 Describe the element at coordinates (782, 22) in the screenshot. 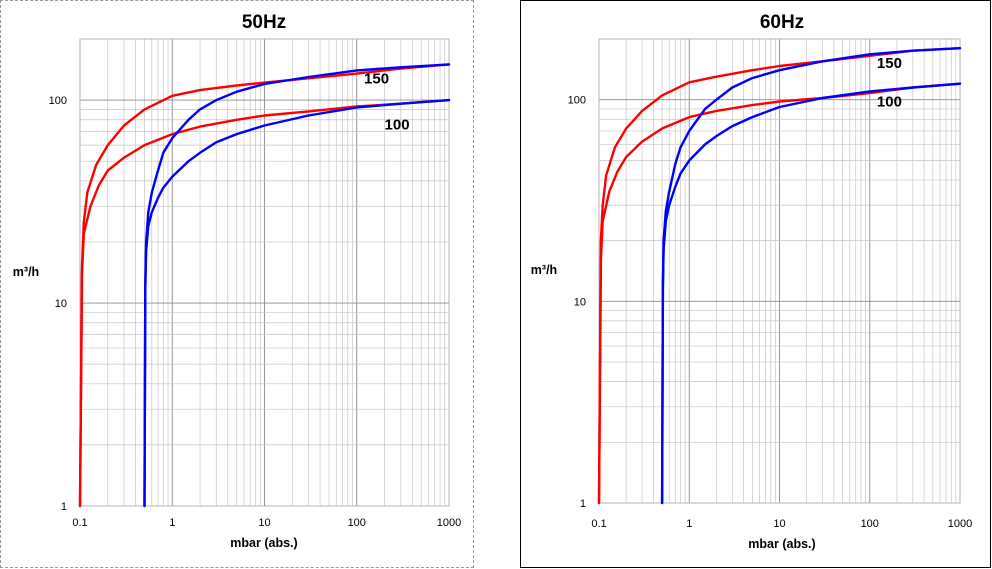

I see `chart-title: 60Hz` at that location.